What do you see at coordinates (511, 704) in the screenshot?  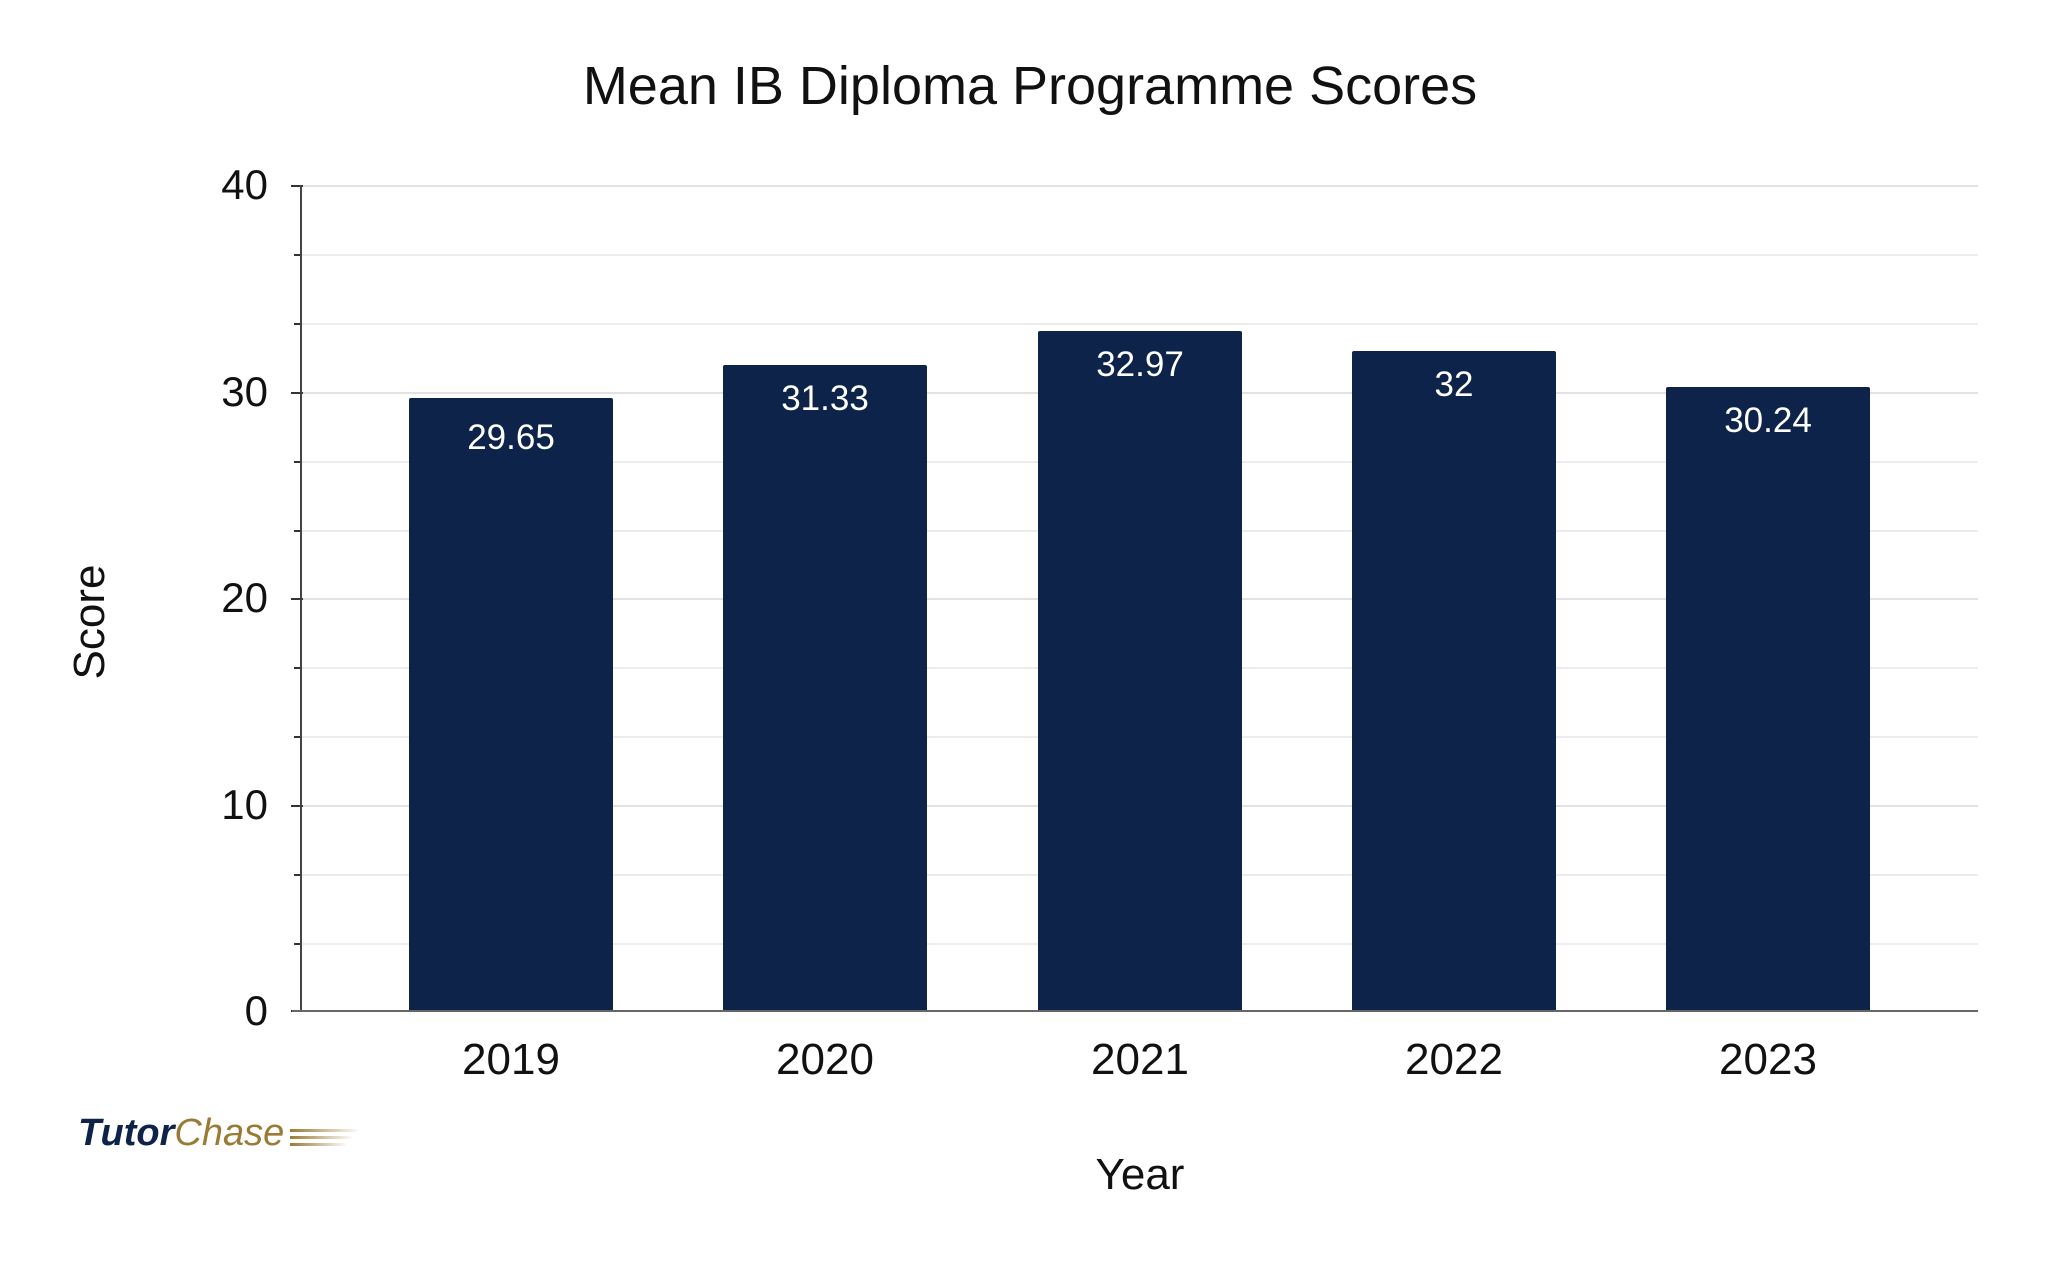 I see `bar-2019: 29.65` at bounding box center [511, 704].